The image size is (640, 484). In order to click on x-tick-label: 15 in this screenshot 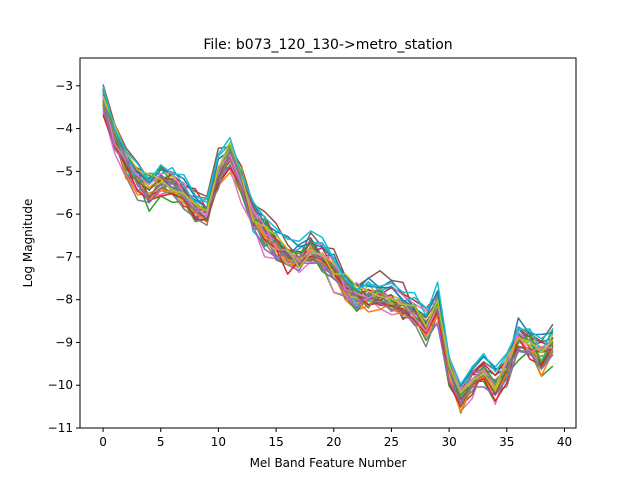, I will do `click(275, 442)`.